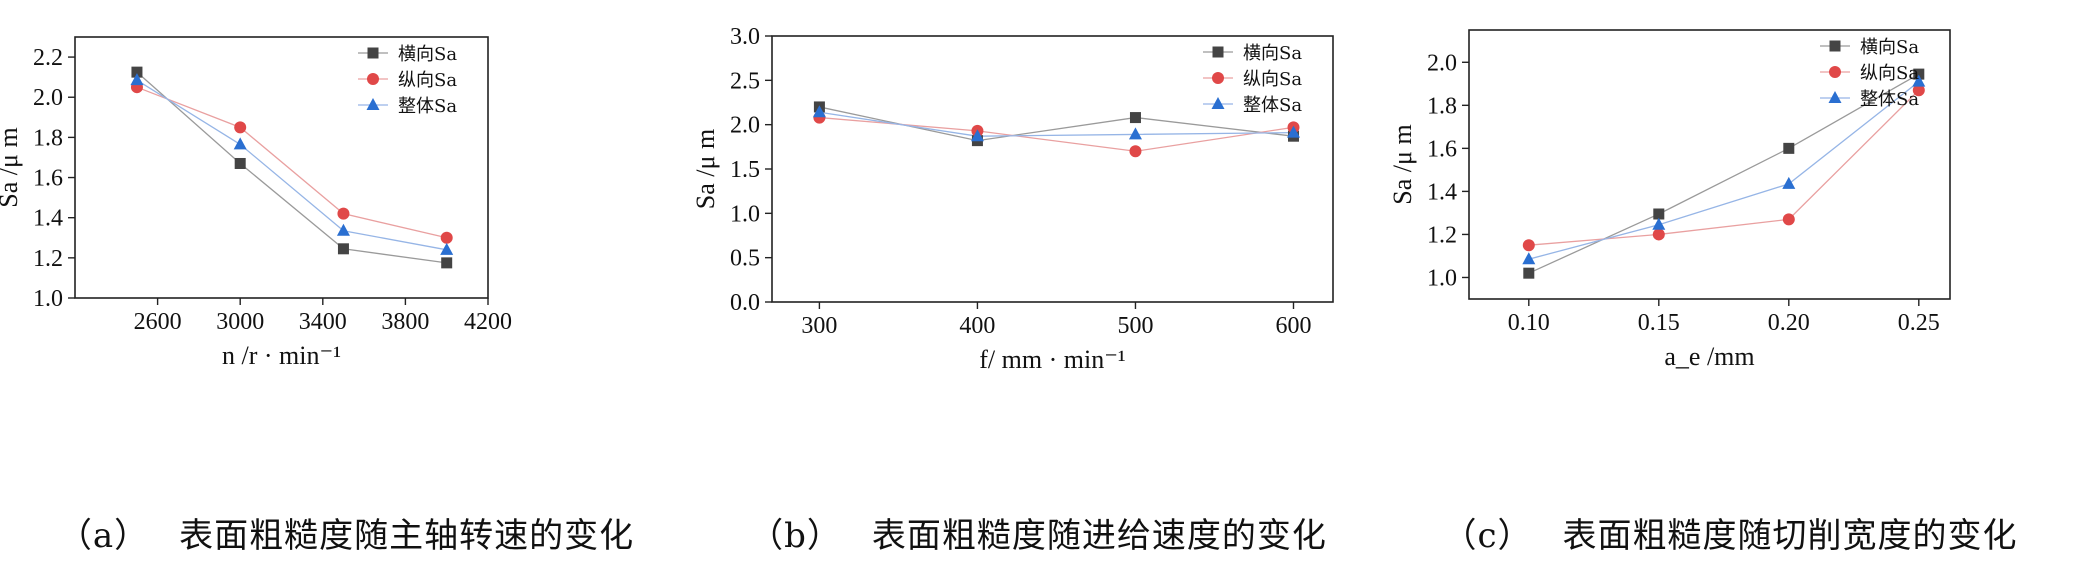  What do you see at coordinates (1835, 46) in the screenshot?
I see `chart-c-legend-0-marker` at bounding box center [1835, 46].